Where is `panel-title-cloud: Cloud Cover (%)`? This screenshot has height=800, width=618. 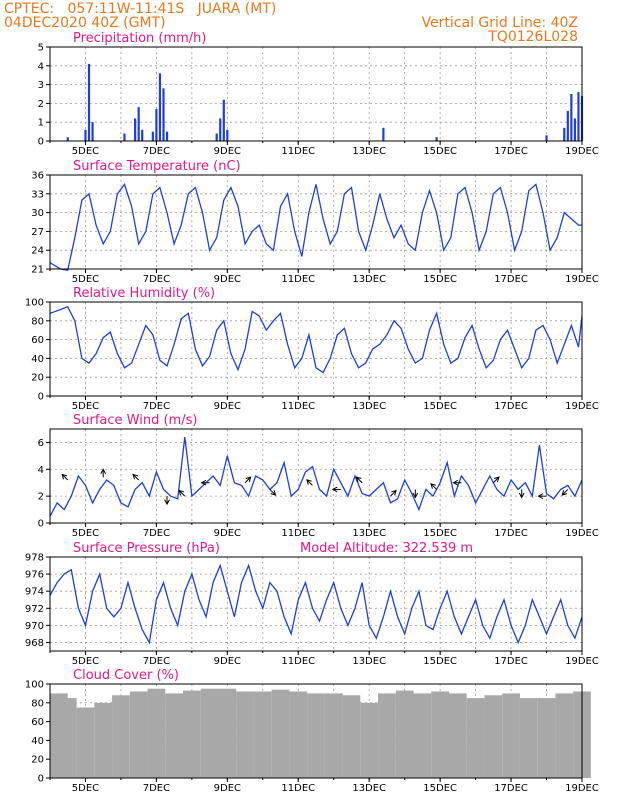
panel-title-cloud: Cloud Cover (%) is located at coordinates (126, 675).